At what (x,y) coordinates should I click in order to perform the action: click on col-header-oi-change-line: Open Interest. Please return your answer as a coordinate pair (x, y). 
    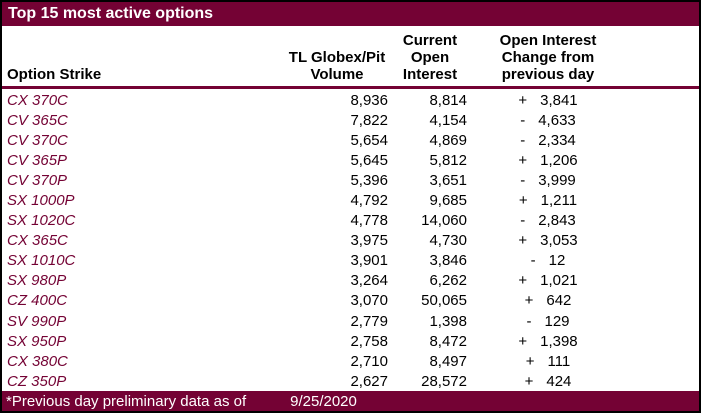
    Looking at the image, I should click on (548, 40).